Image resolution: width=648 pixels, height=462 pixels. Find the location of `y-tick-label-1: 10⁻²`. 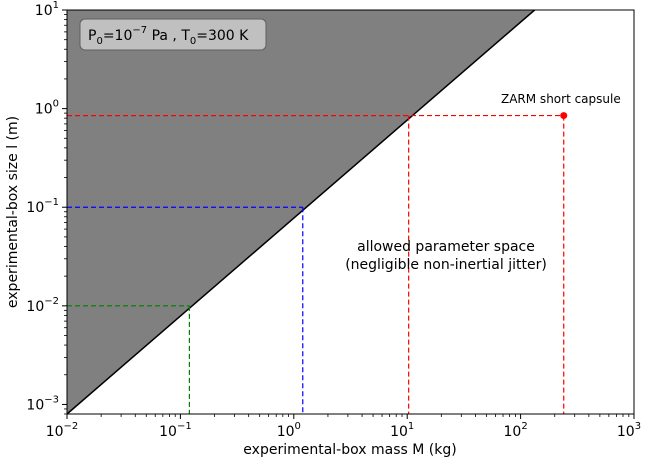

y-tick-label-1: 10⁻² is located at coordinates (42, 305).